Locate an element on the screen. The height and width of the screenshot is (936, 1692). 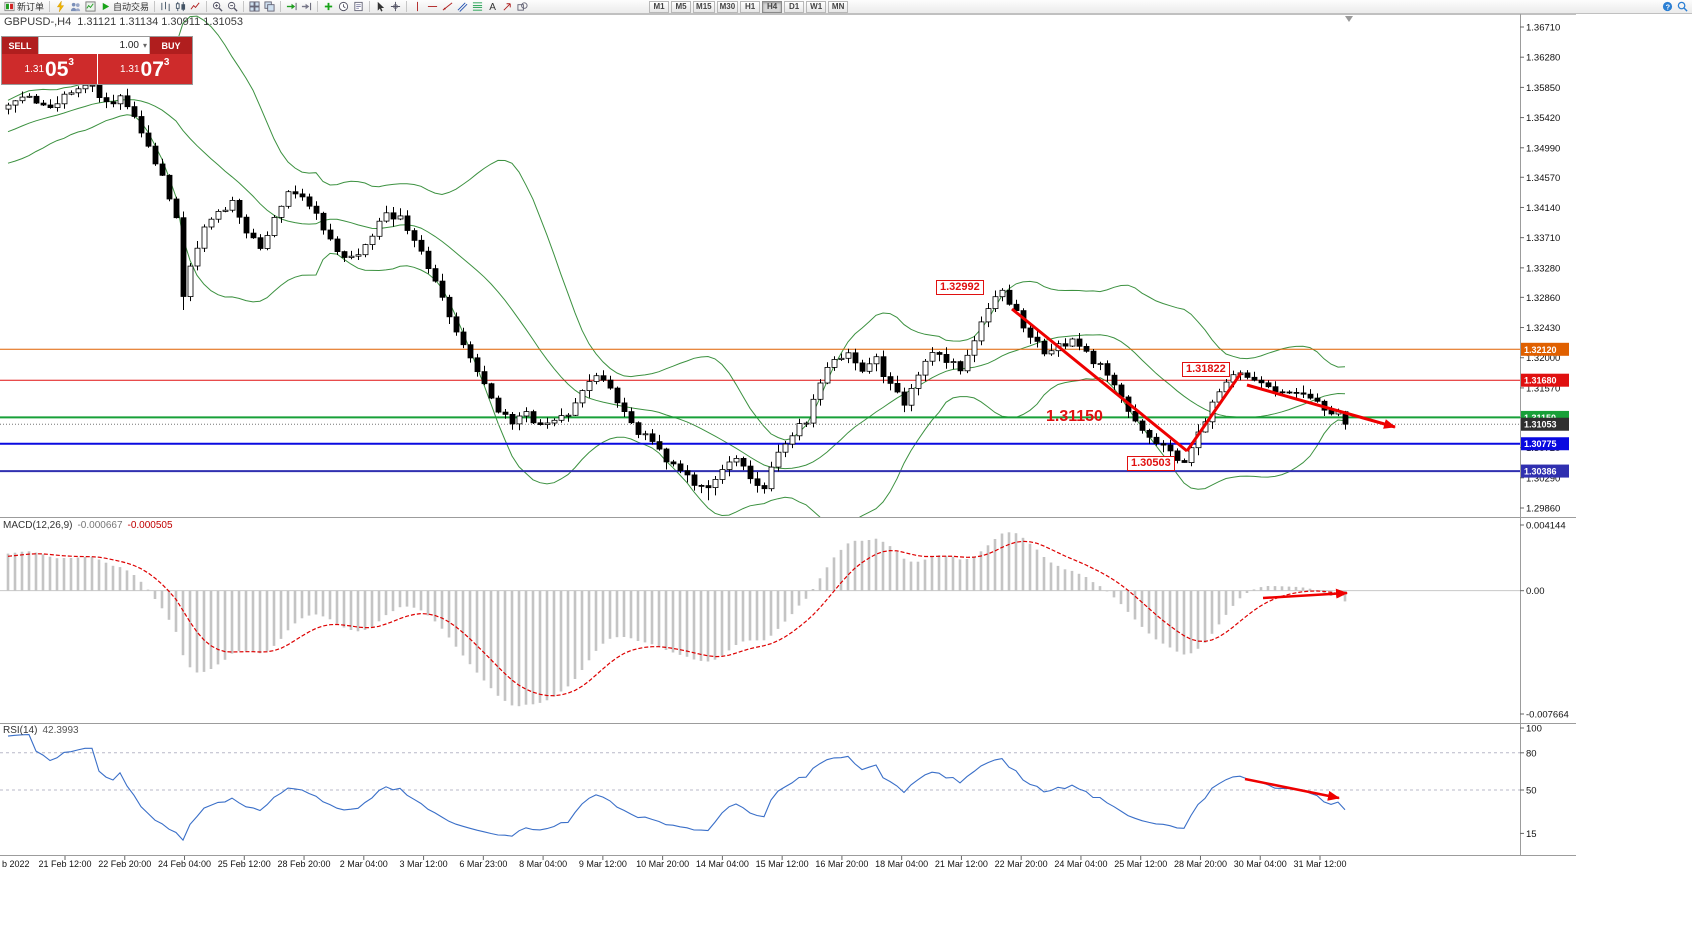
auto-scroll-button is located at coordinates (291, 6).